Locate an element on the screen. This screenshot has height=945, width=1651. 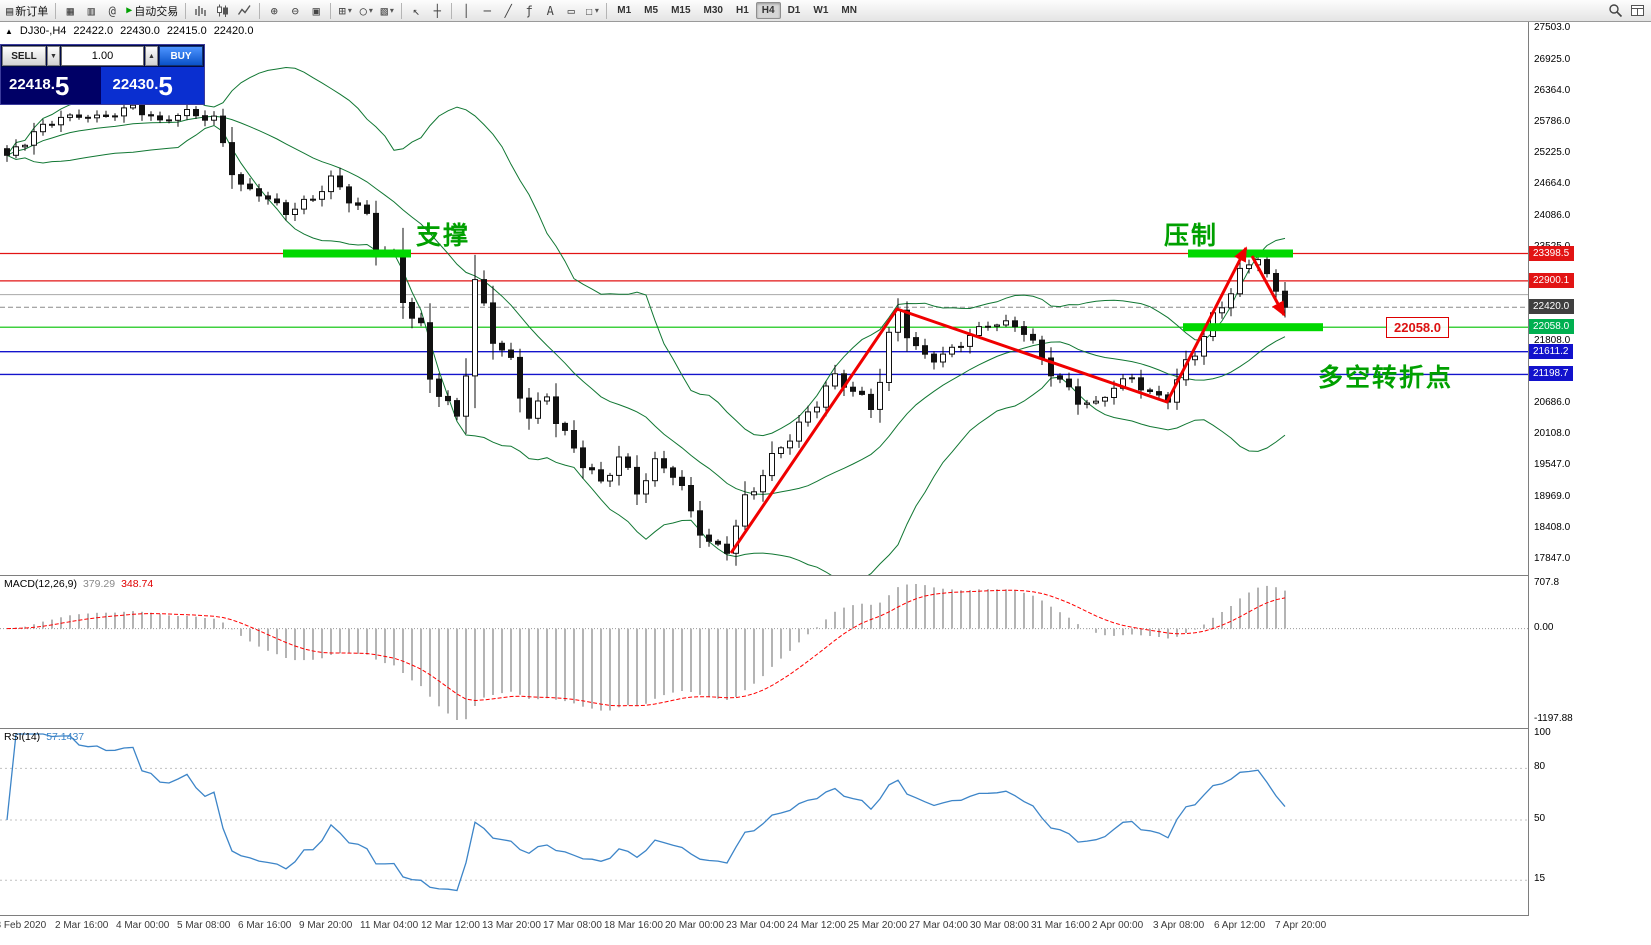
axis-label: 50 is located at coordinates (1540, 818).